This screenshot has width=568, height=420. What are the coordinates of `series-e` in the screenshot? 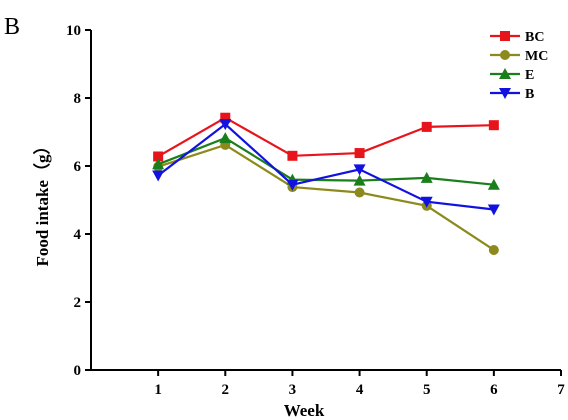 It's located at (326, 161).